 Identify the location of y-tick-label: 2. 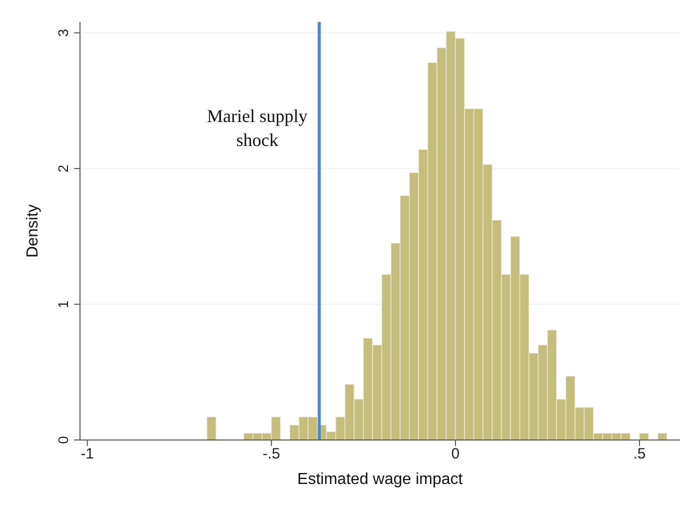
(63, 168).